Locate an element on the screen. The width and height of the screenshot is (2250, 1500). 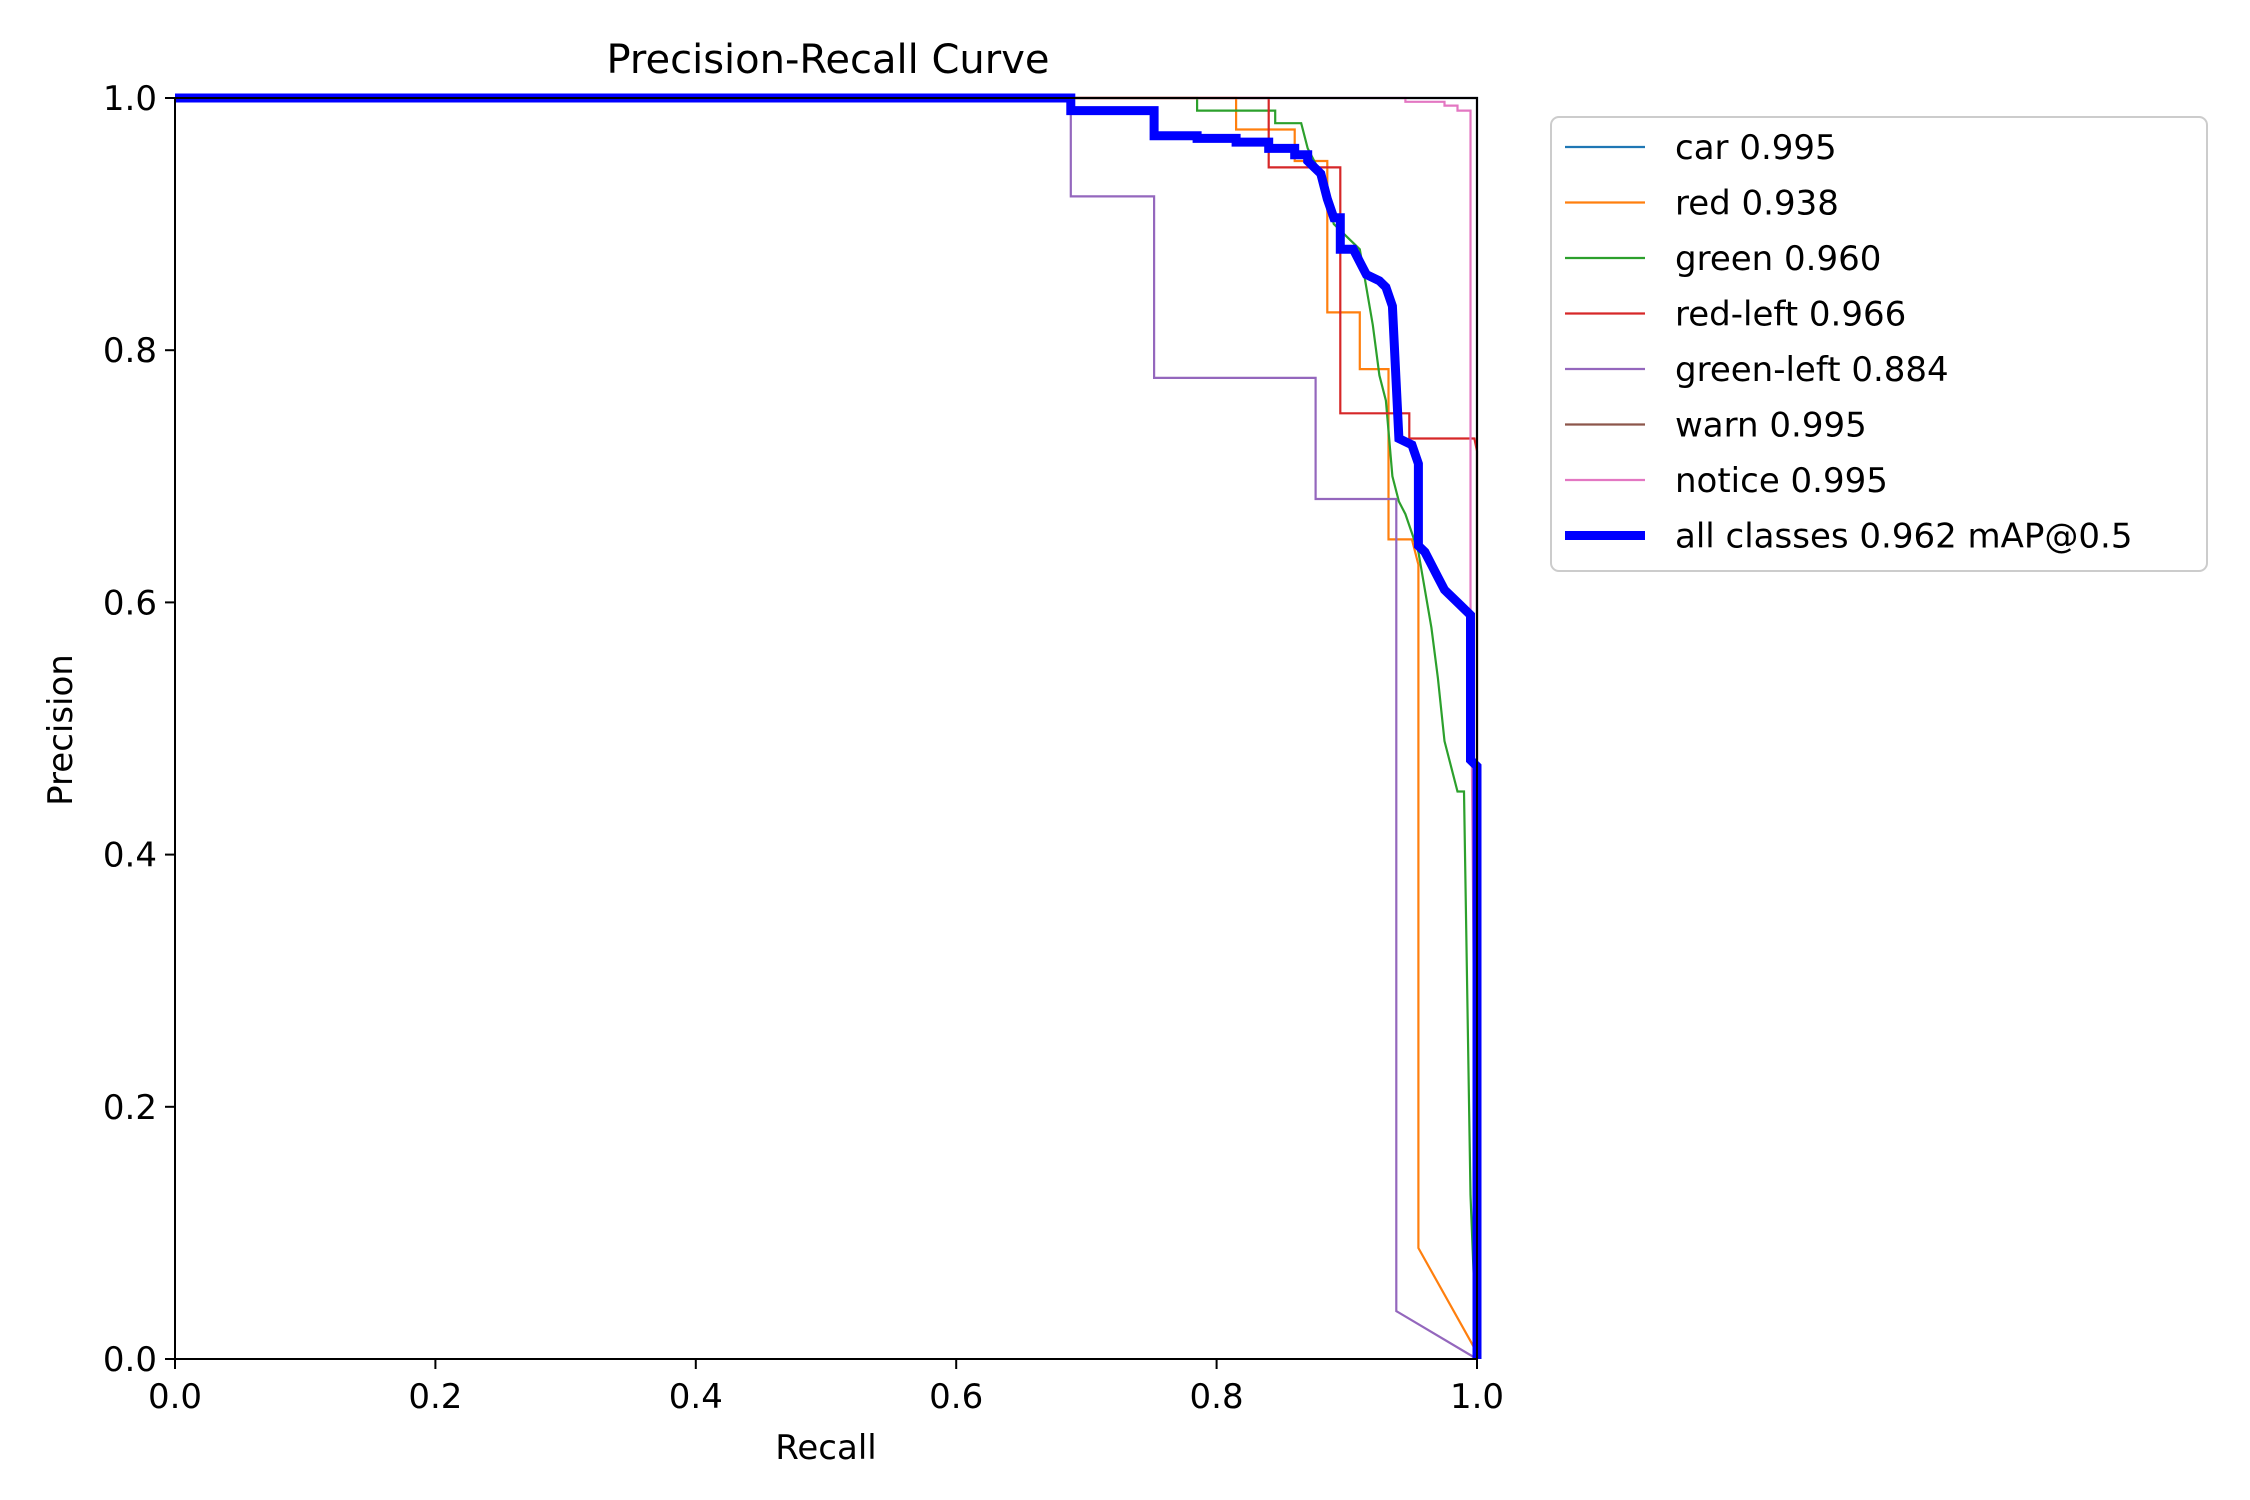
y-tick-label: 0.4 is located at coordinates (130, 856).